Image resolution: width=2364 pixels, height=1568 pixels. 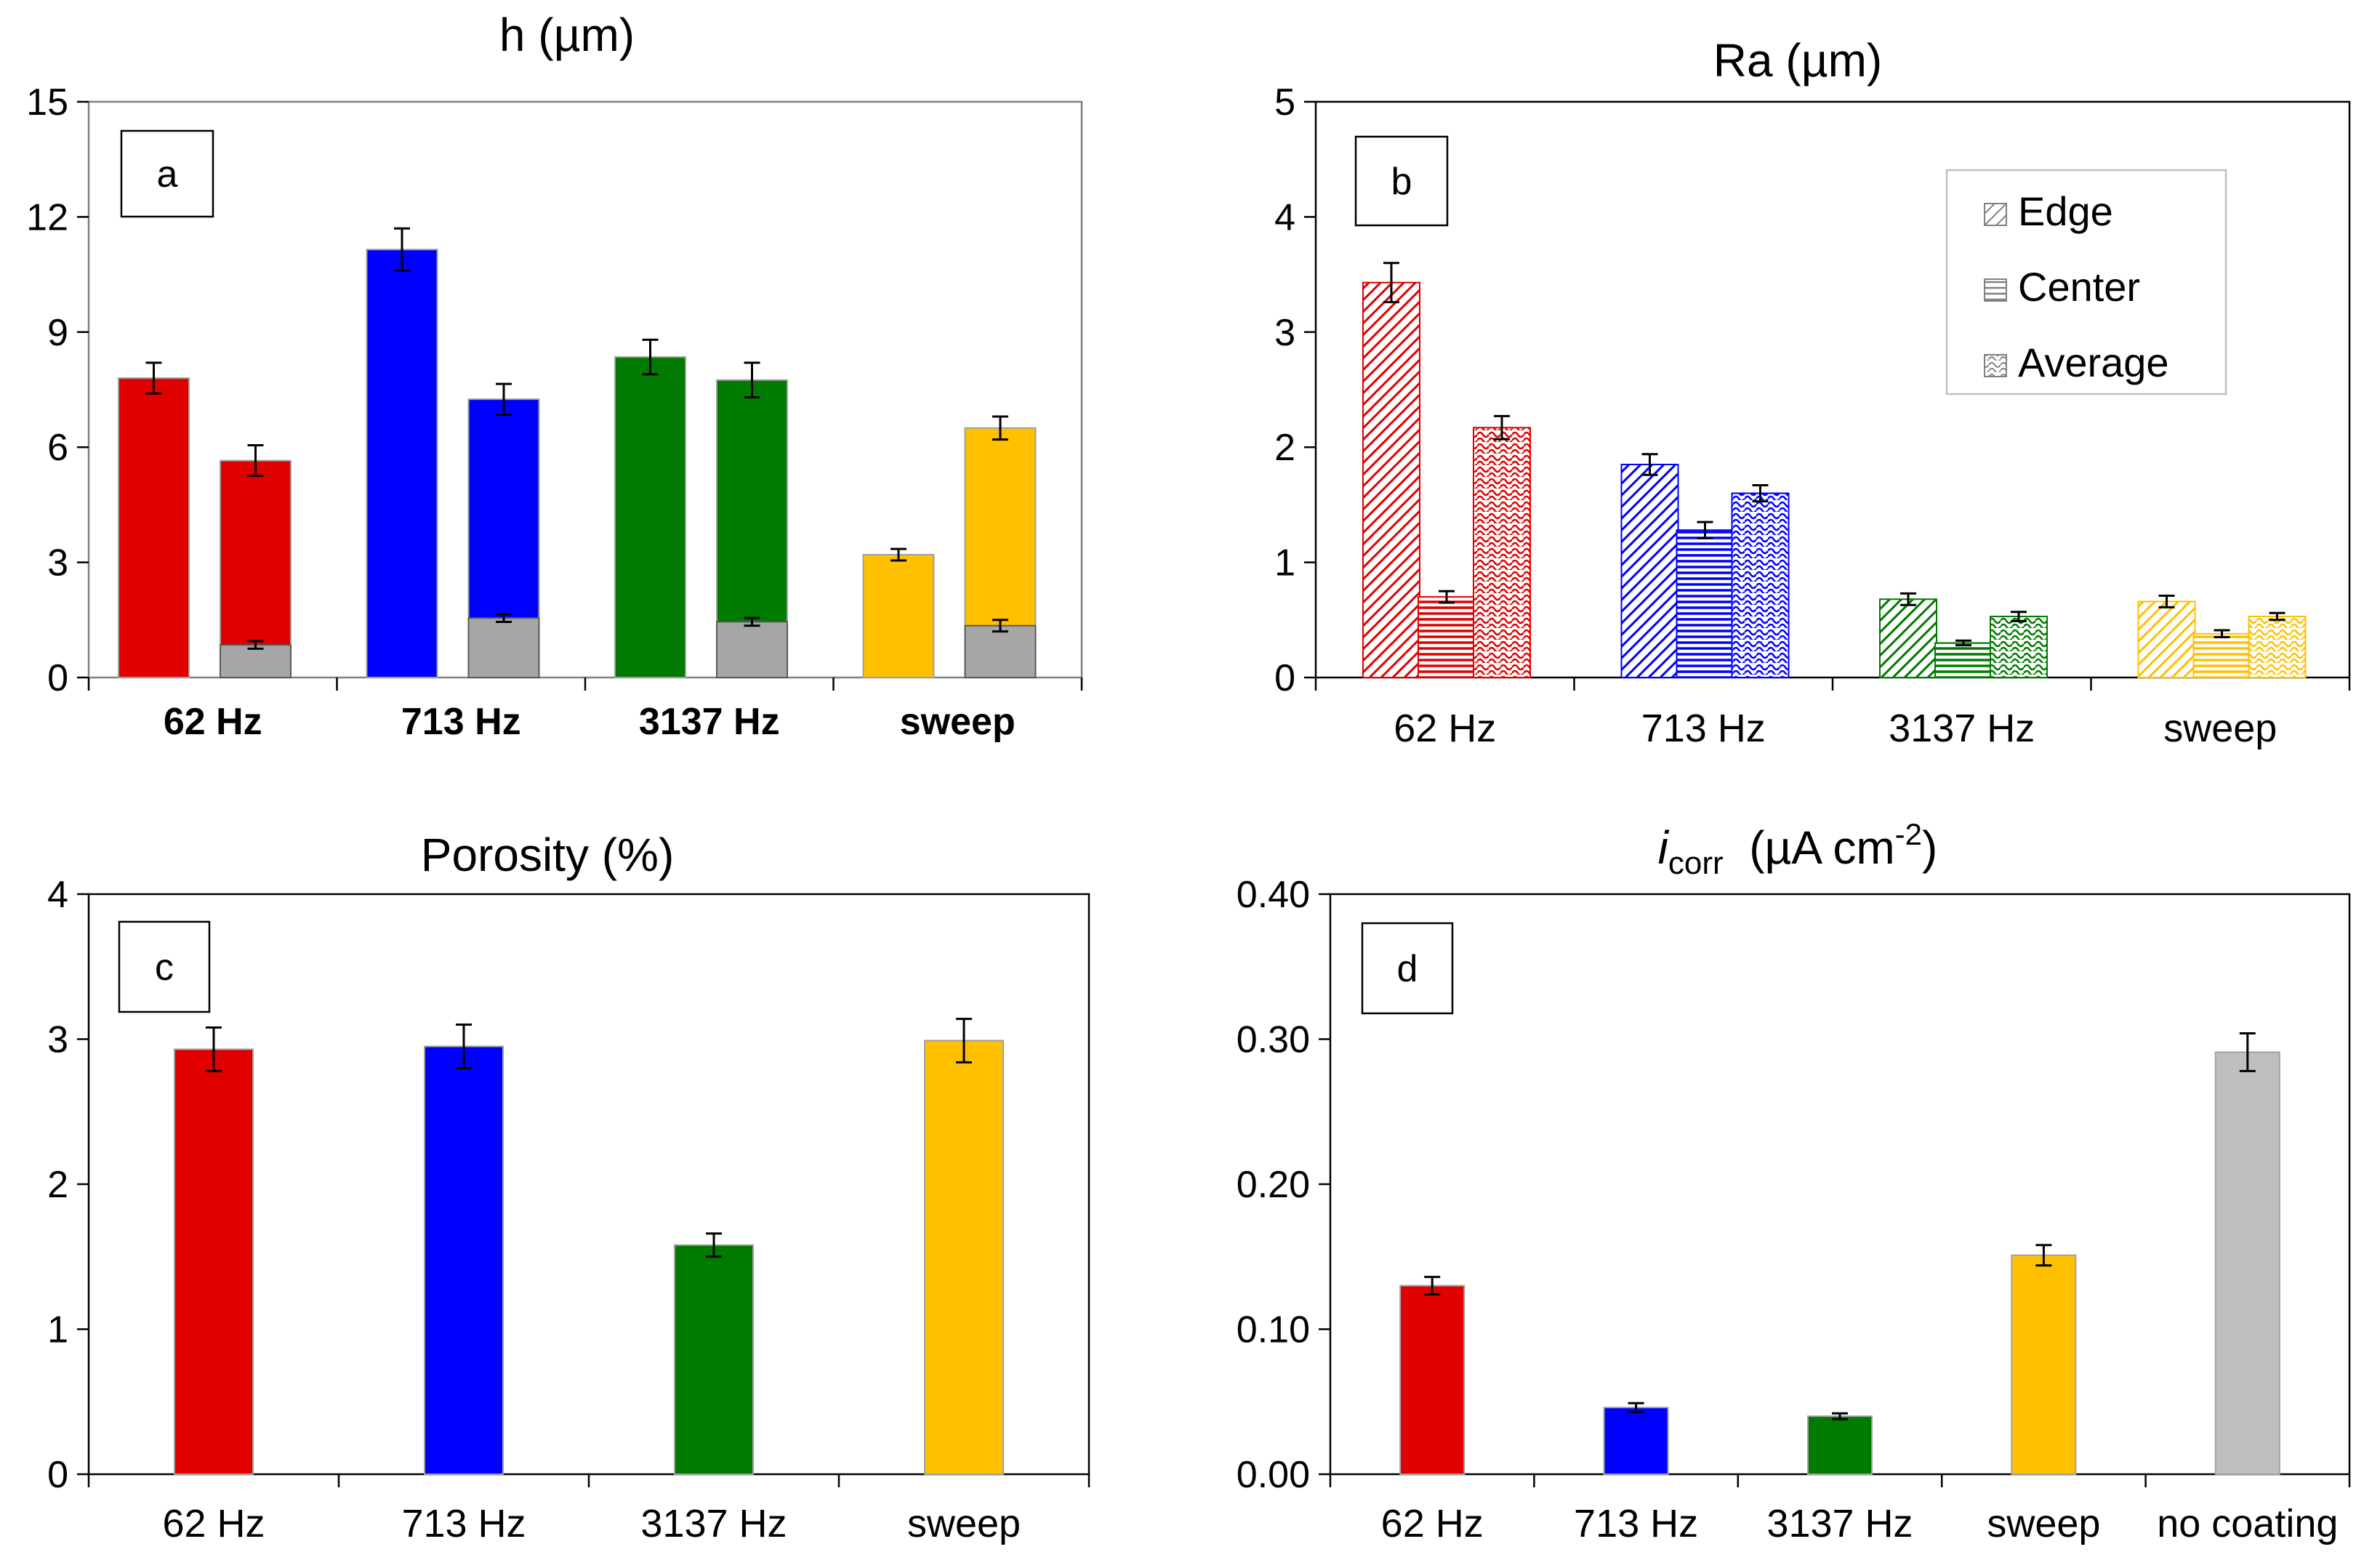 What do you see at coordinates (548, 855) in the screenshot?
I see `chart-title: Porosity (%)` at bounding box center [548, 855].